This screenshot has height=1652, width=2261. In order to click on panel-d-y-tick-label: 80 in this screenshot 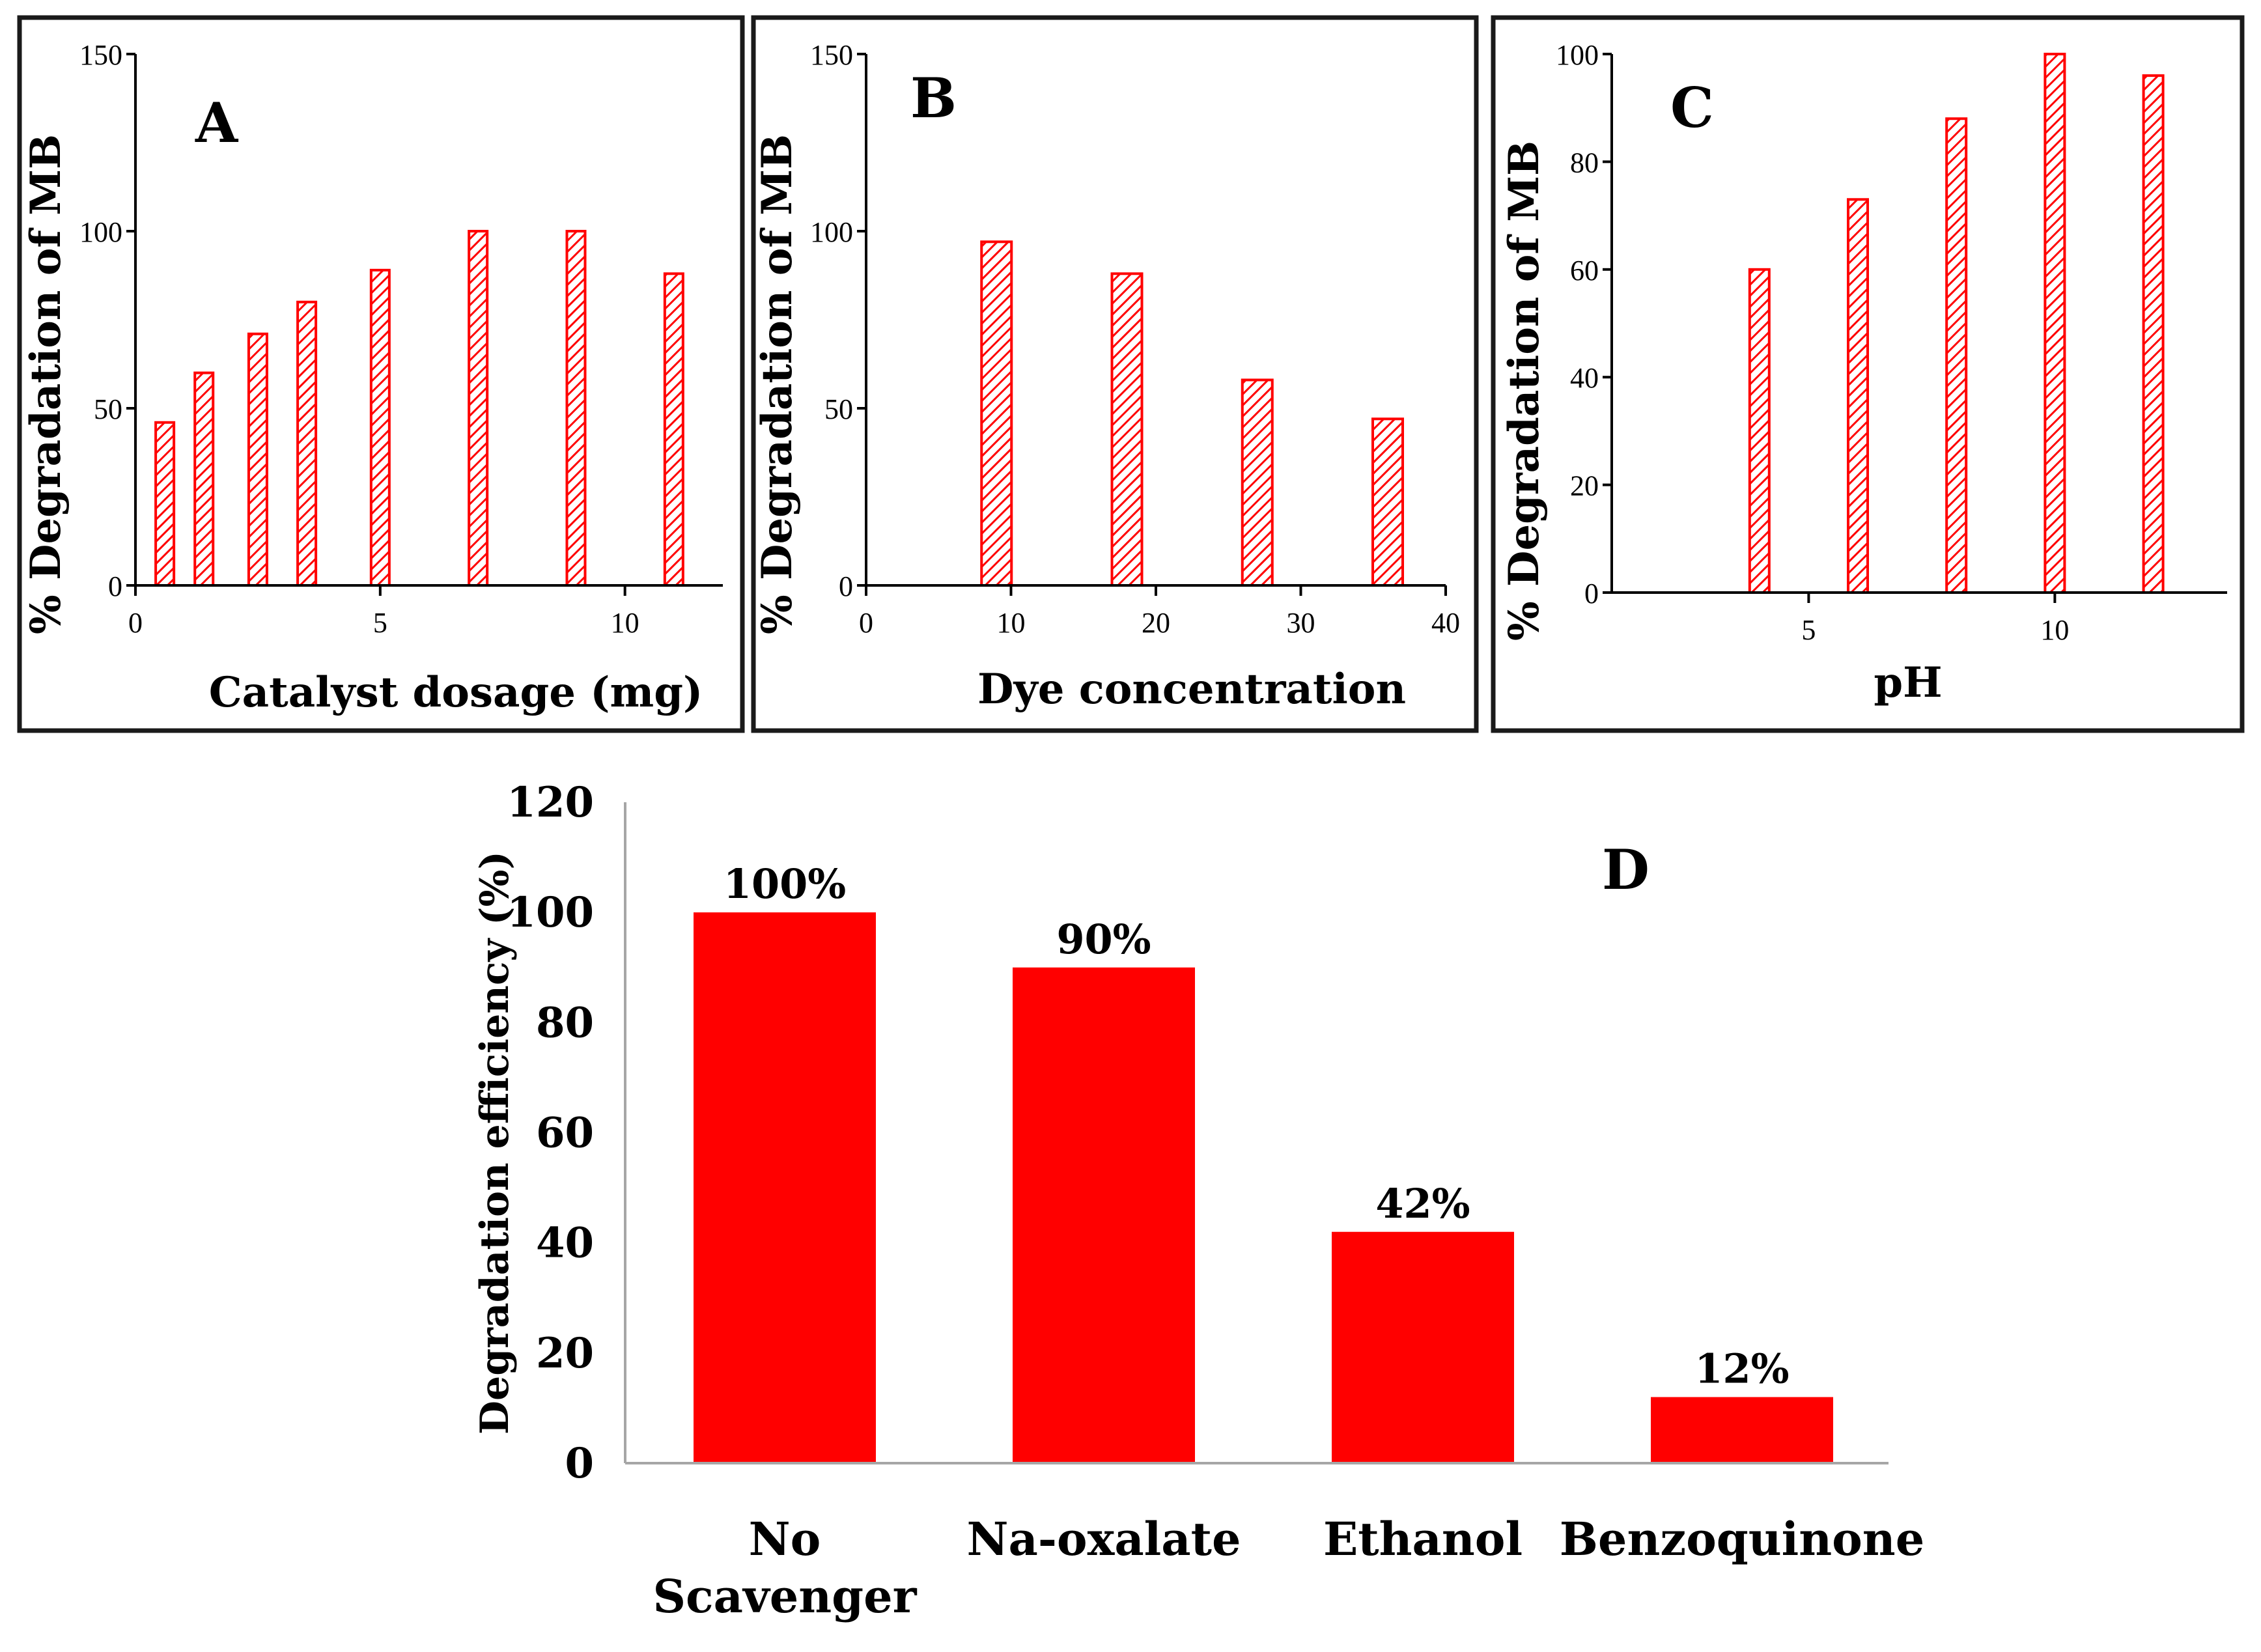, I will do `click(565, 1023)`.